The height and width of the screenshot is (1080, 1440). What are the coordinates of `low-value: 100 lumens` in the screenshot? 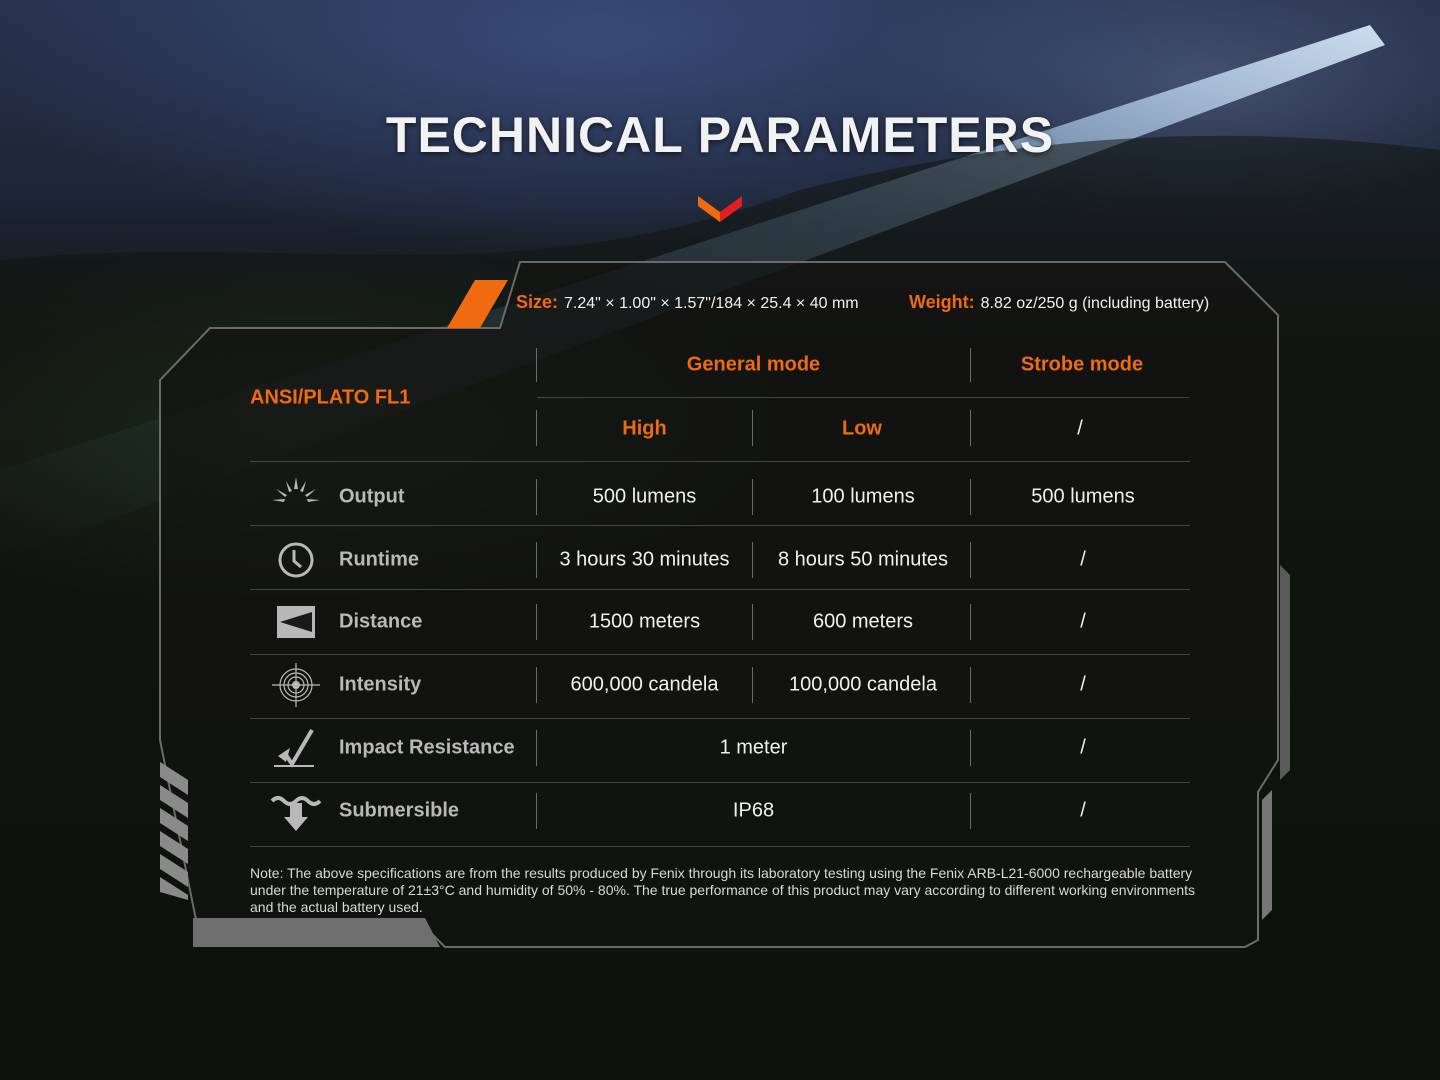 It's located at (863, 496).